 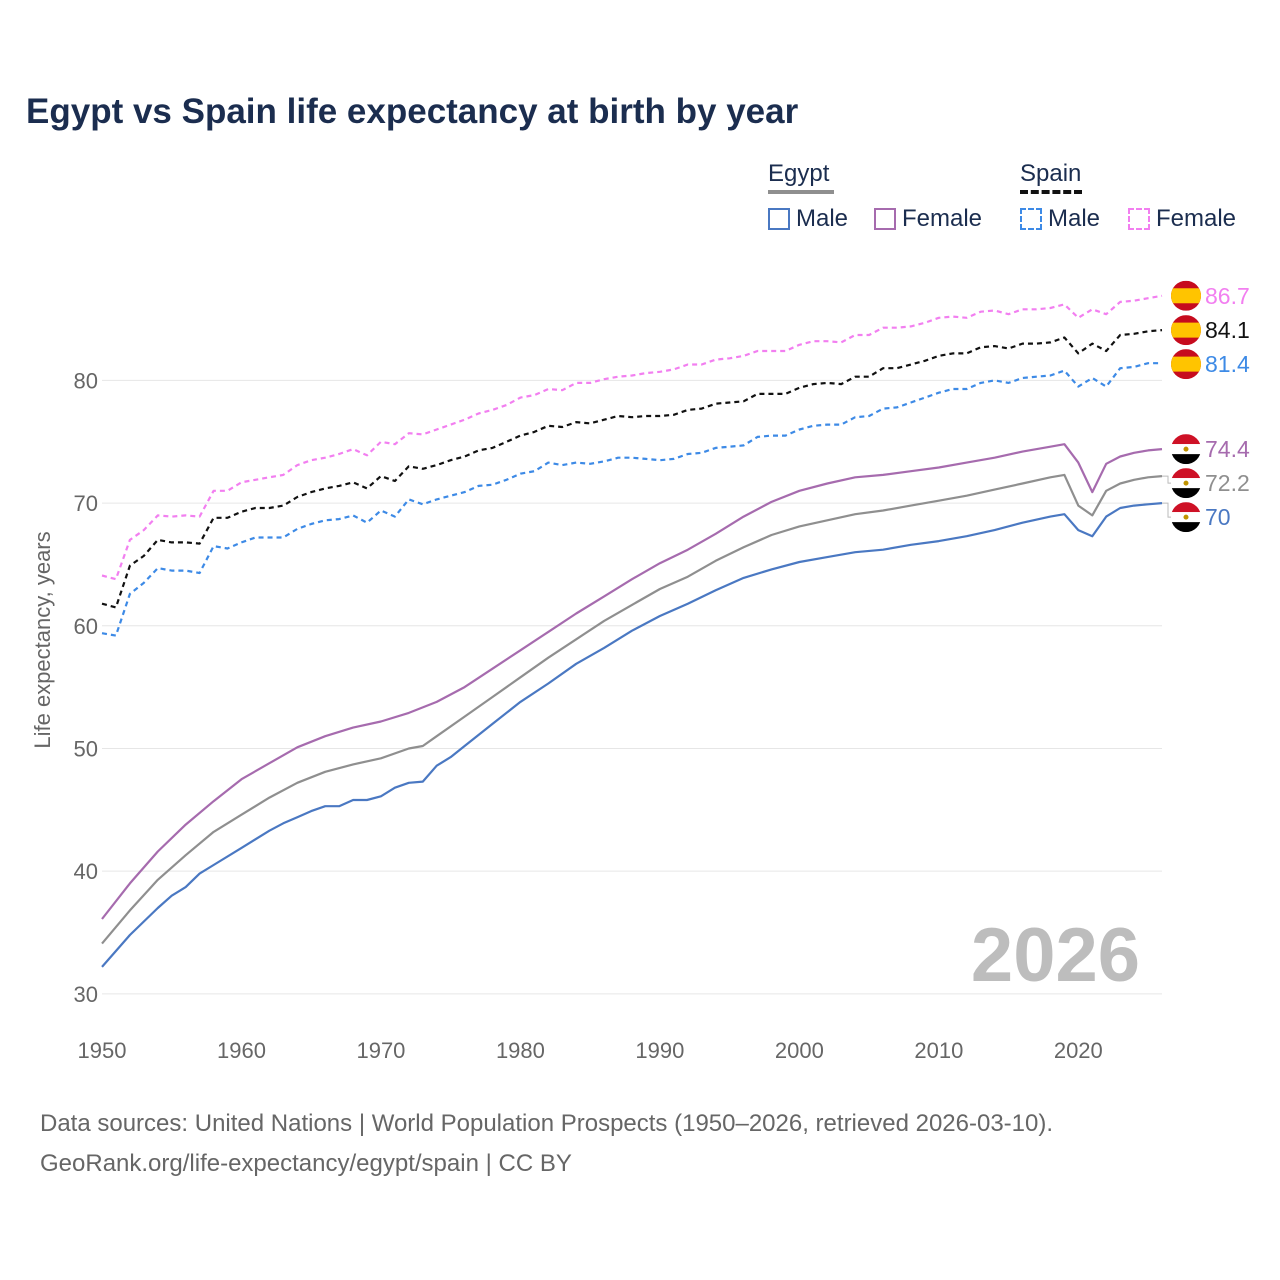 I want to click on y-tick-label: 80, so click(x=86, y=380).